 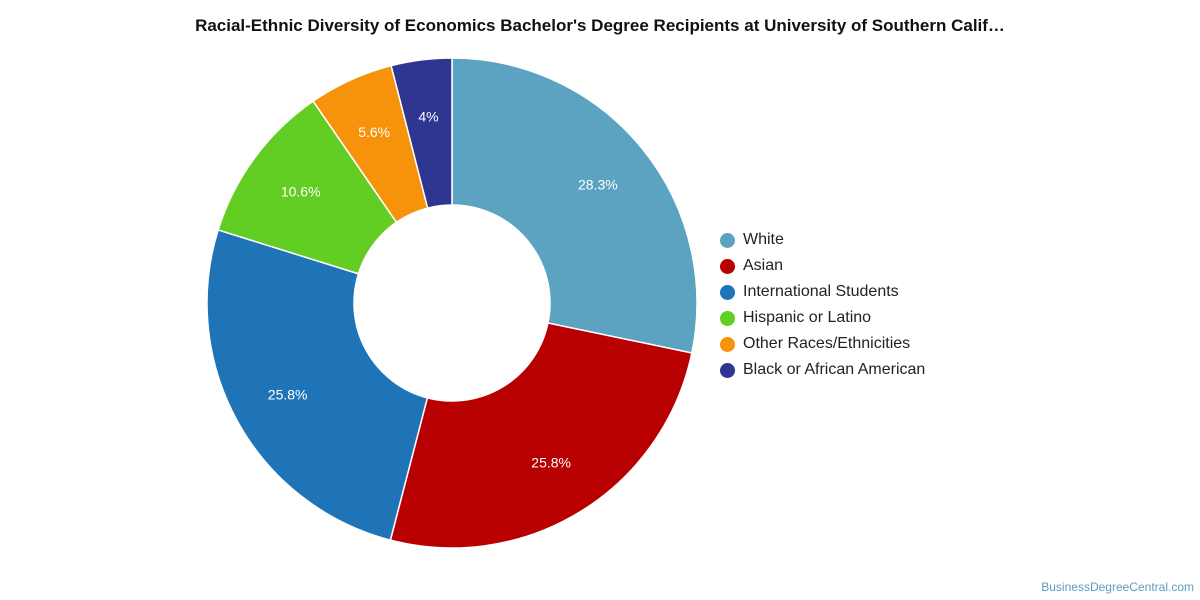 What do you see at coordinates (551, 463) in the screenshot?
I see `slice-label-1: 25.8%` at bounding box center [551, 463].